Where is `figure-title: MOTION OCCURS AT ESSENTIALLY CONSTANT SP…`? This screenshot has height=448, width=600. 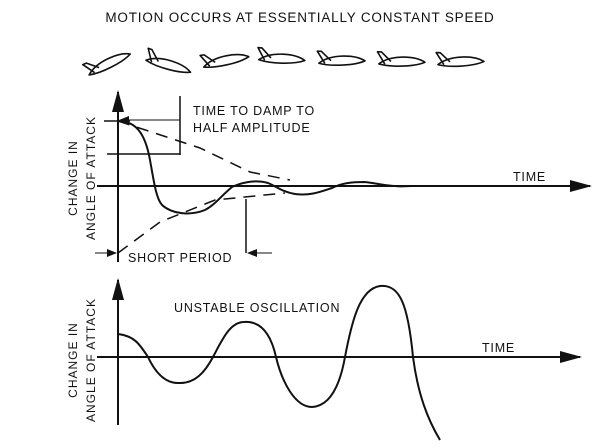
figure-title: MOTION OCCURS AT ESSENTIALLY CONSTANT SP… is located at coordinates (300, 17).